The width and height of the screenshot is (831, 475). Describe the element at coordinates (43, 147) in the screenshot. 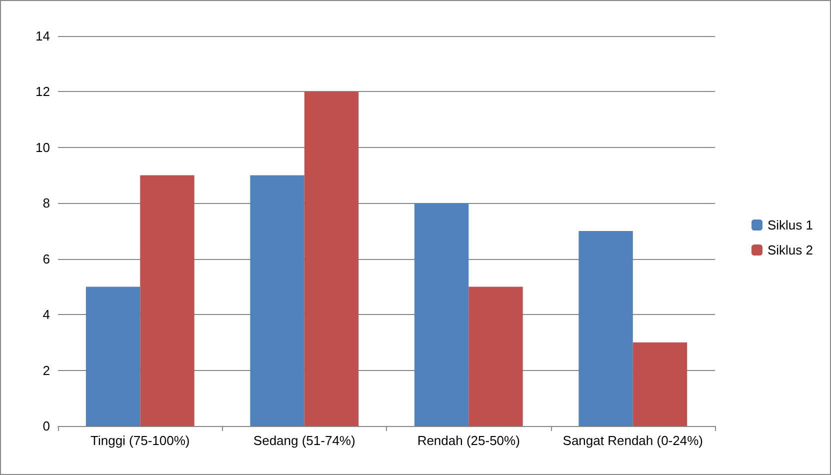

I see `y-tick-label: 10` at that location.